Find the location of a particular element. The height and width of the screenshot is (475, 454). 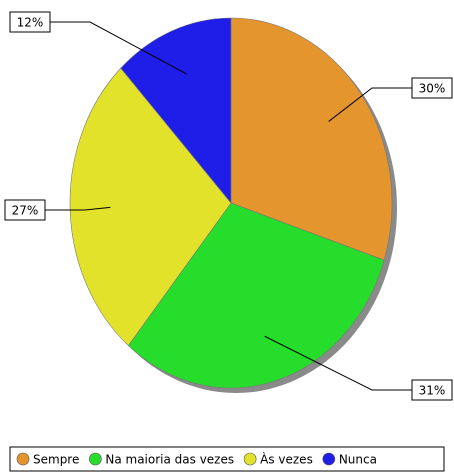

data-label: 31% is located at coordinates (432, 391).